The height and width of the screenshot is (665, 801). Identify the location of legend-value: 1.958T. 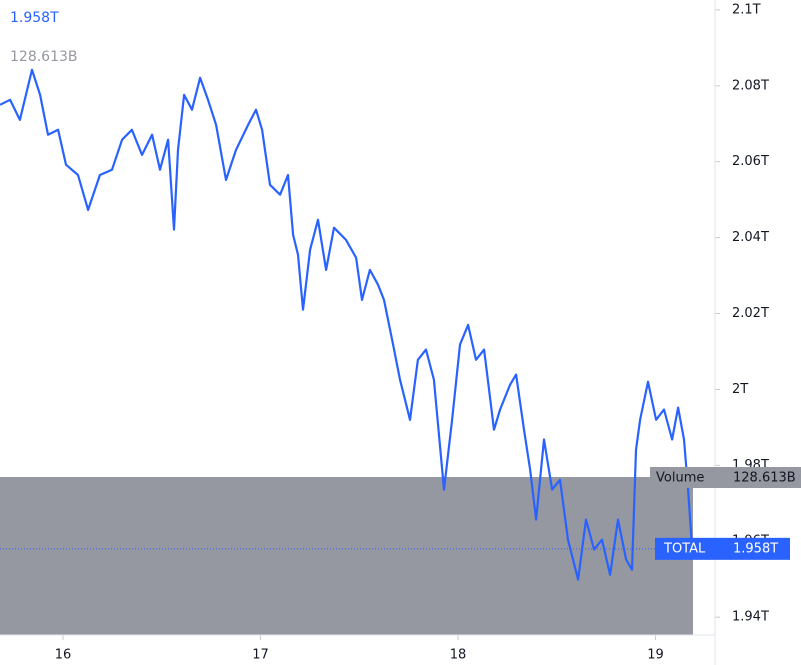
(34, 18).